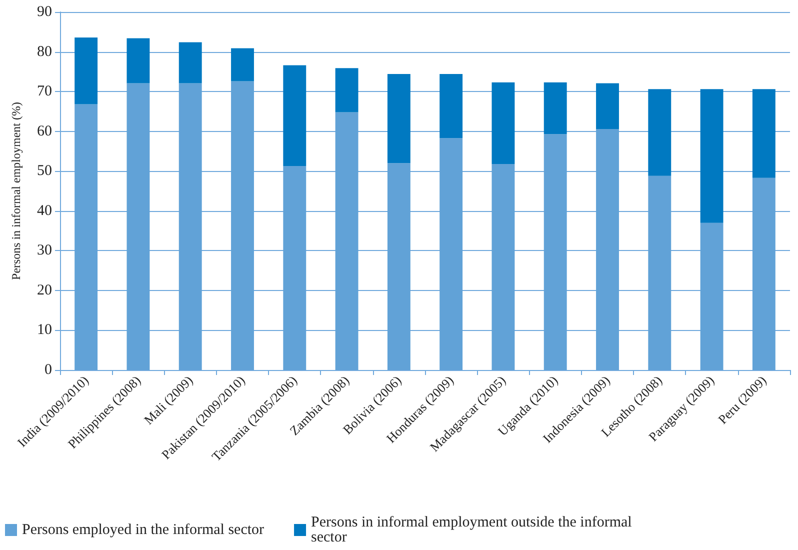  Describe the element at coordinates (44, 131) in the screenshot. I see `y-tick-label: 60` at that location.